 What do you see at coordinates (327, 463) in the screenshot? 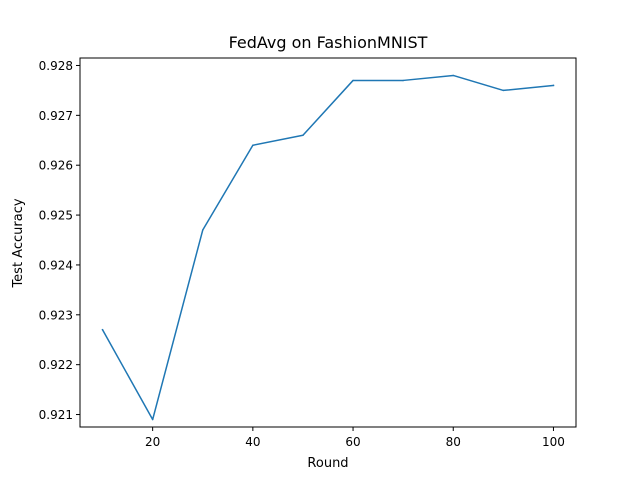
I see `x-axis-label: Round` at bounding box center [327, 463].